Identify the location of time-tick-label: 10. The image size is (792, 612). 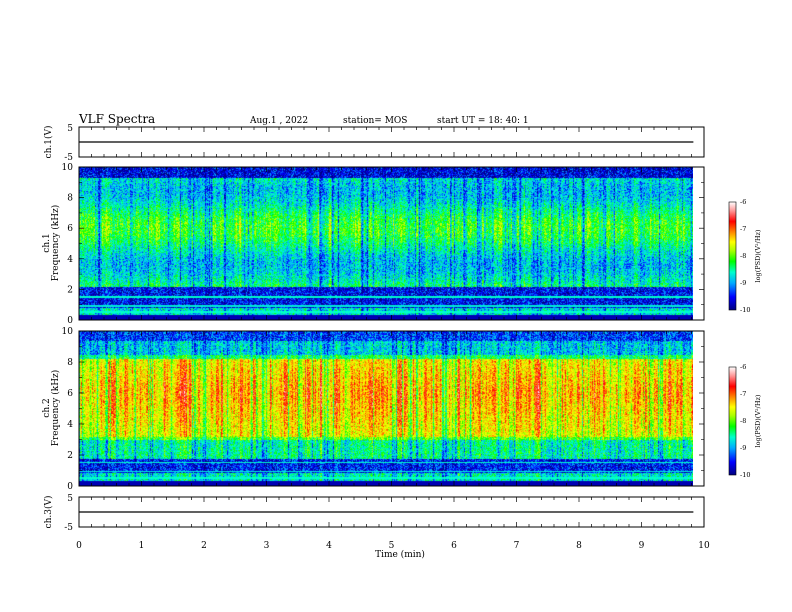
(704, 546).